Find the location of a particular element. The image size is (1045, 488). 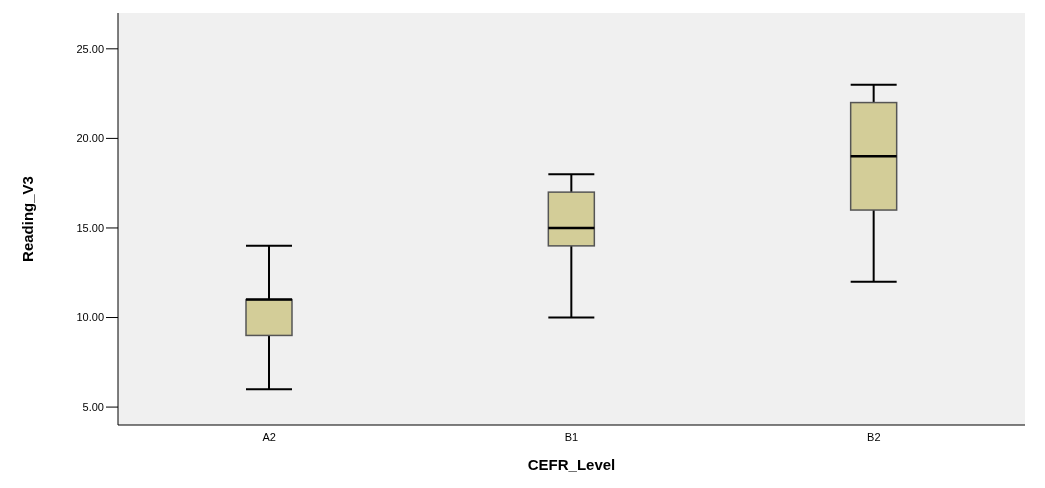

x-tick-label: B1 is located at coordinates (571, 436).